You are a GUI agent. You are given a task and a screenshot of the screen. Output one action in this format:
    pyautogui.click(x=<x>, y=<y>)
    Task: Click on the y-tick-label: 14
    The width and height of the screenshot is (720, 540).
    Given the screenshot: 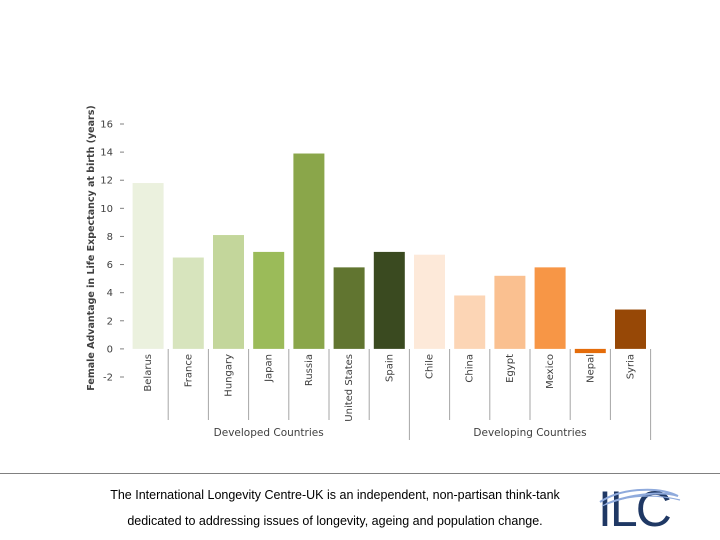 What is the action you would take?
    pyautogui.click(x=106, y=153)
    